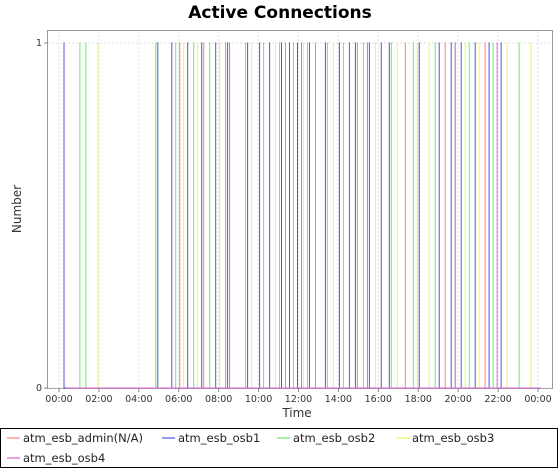  Describe the element at coordinates (17, 209) in the screenshot. I see `y-axis-label: Number` at that location.